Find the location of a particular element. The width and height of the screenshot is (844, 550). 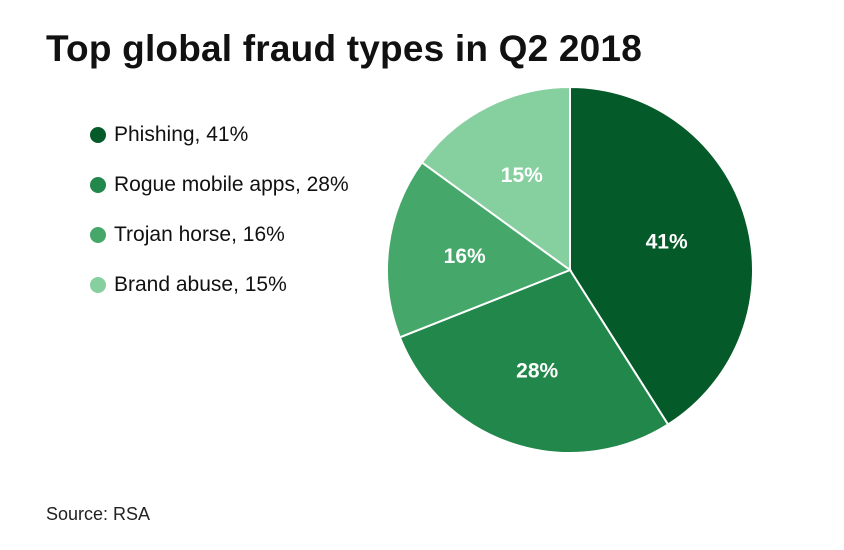

legend-item: Brand abuse, 15% is located at coordinates (219, 285).